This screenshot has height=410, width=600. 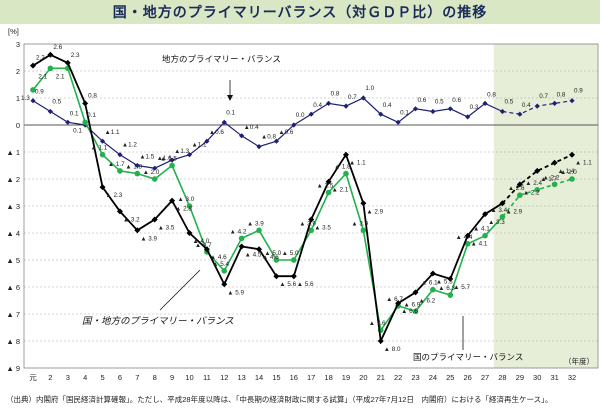 I want to click on local-data-label: ▲1.3, so click(x=181, y=151).